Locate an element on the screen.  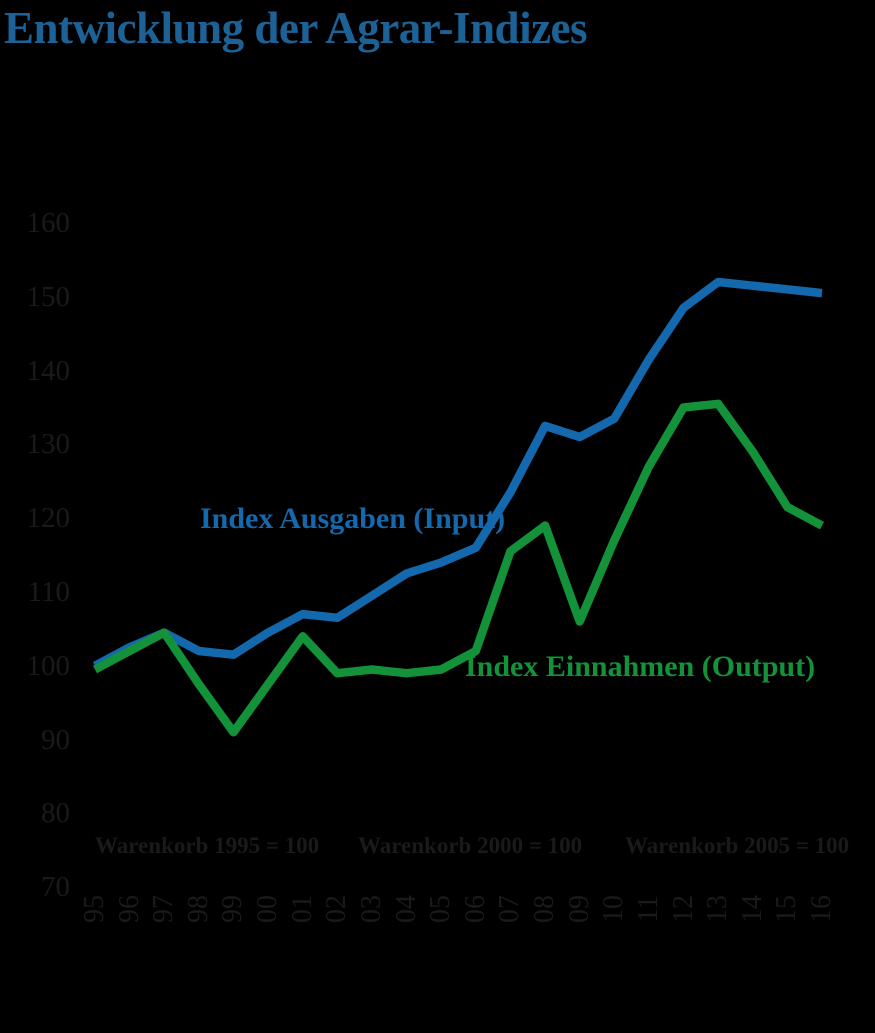
page-title: Entwicklung der Agrar-Indizes is located at coordinates (296, 28).